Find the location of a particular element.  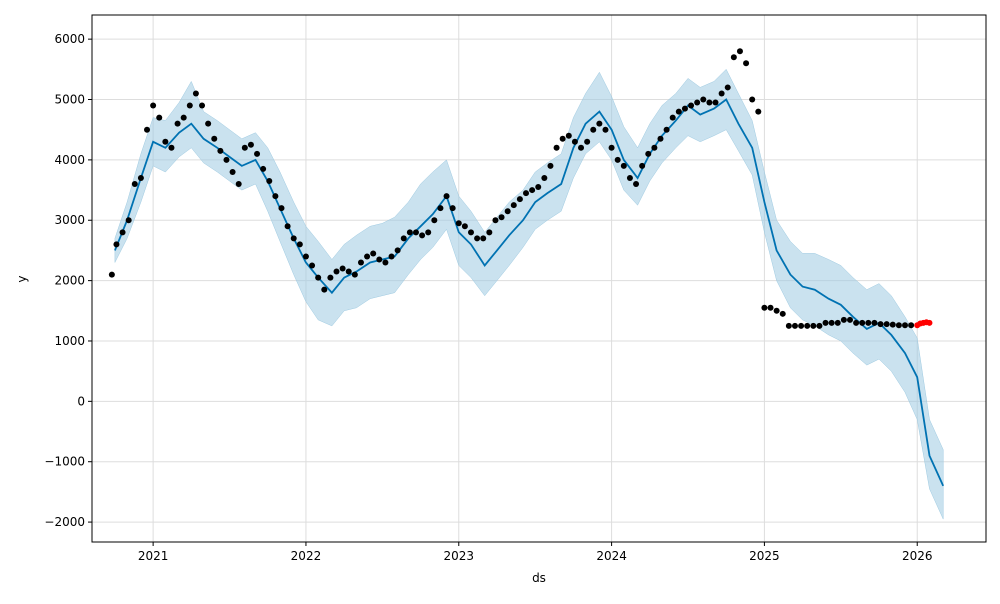

x-tick-label: 2026 is located at coordinates (917, 556).